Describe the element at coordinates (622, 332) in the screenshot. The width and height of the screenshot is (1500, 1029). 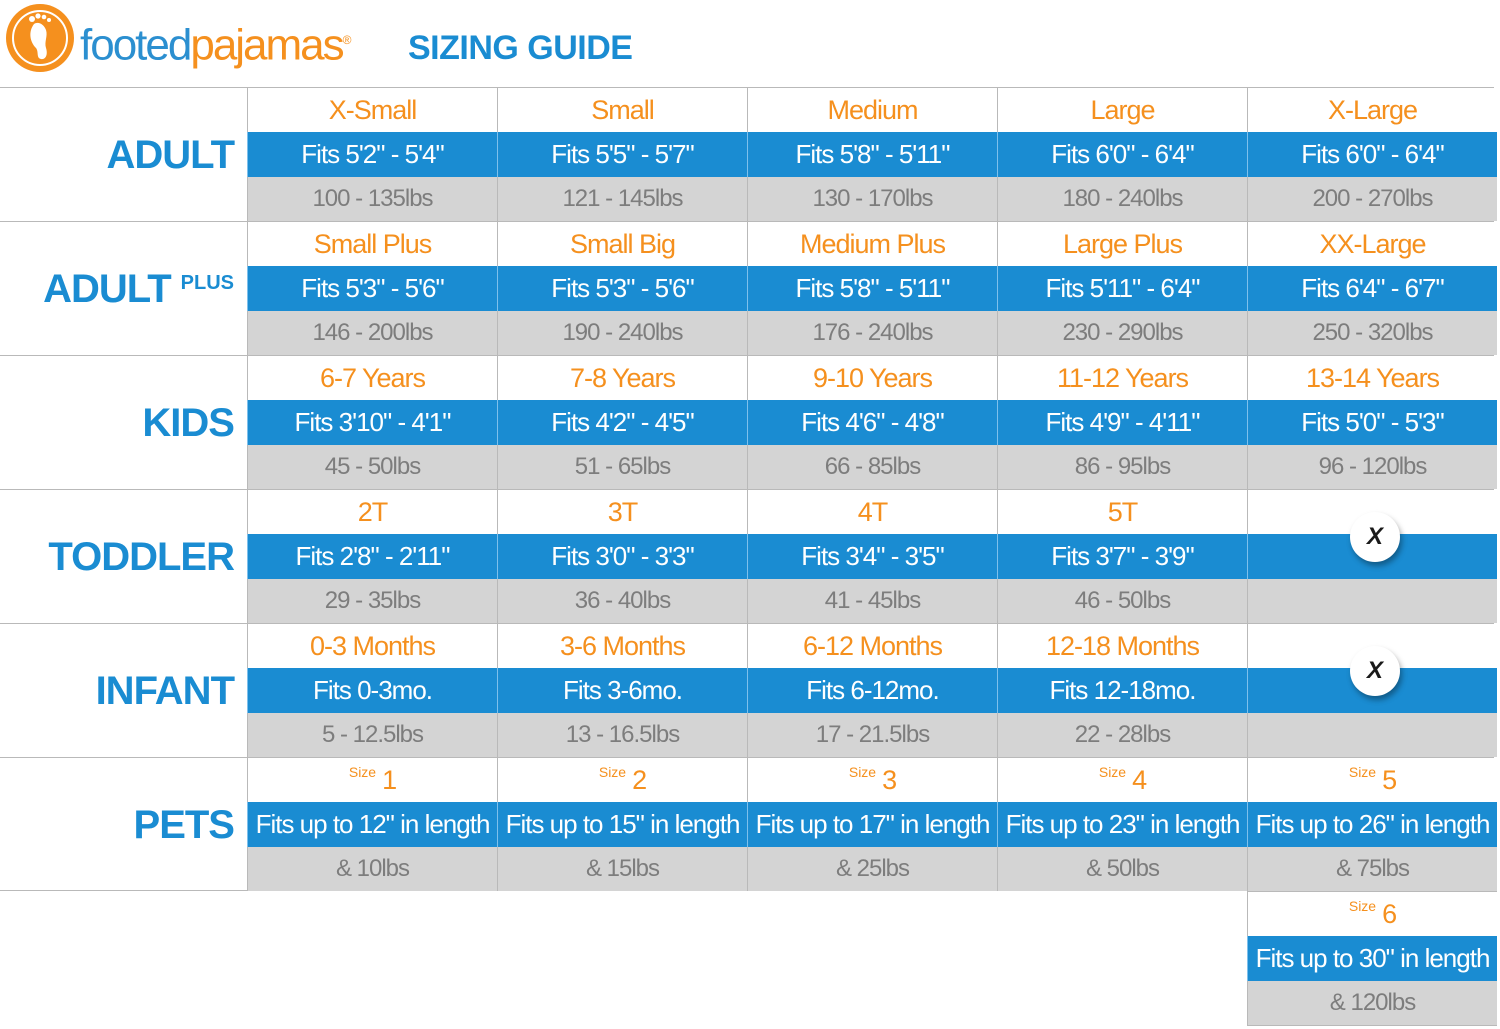
I see `adult-plus-weight-range: 190 - 240lbs` at that location.